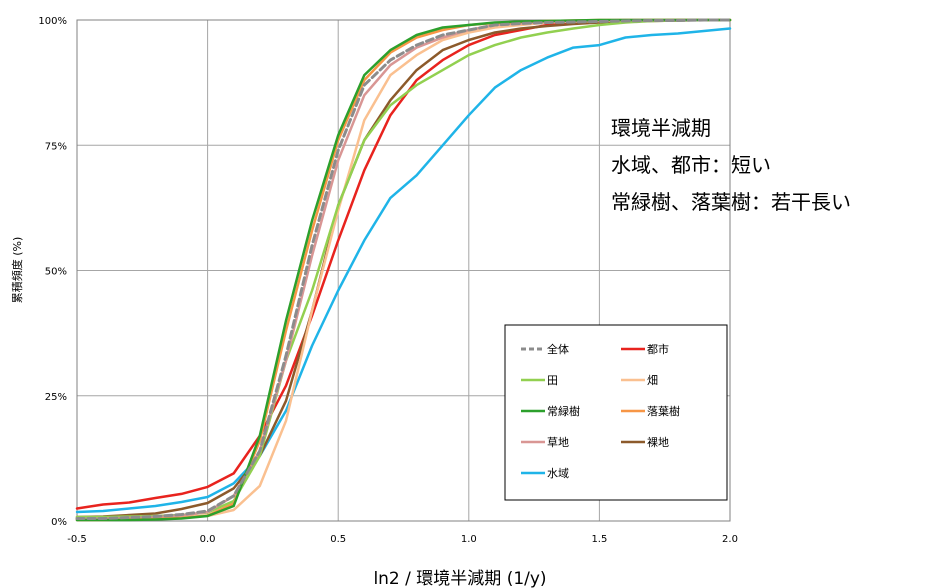  Describe the element at coordinates (730, 539) in the screenshot. I see `x-tick-label: 2.0` at that location.